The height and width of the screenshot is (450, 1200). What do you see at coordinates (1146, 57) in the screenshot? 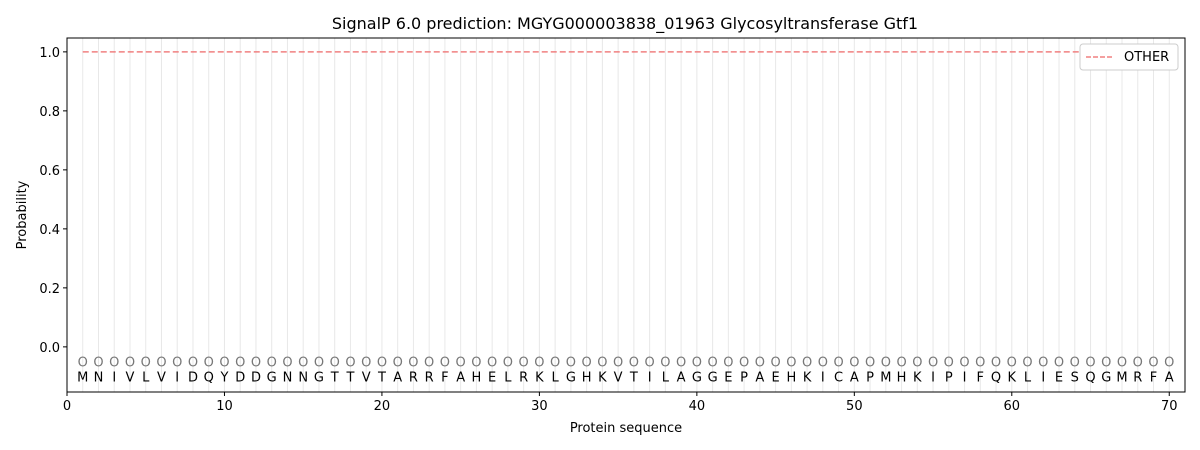
I see `legend-label-other: OTHER` at bounding box center [1146, 57].